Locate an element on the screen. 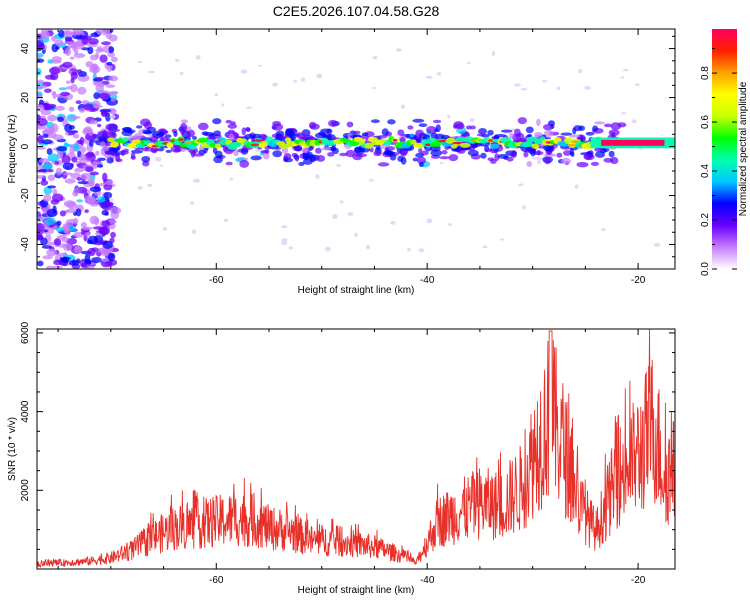  spectrogram-xtick-label: -20 is located at coordinates (638, 280).